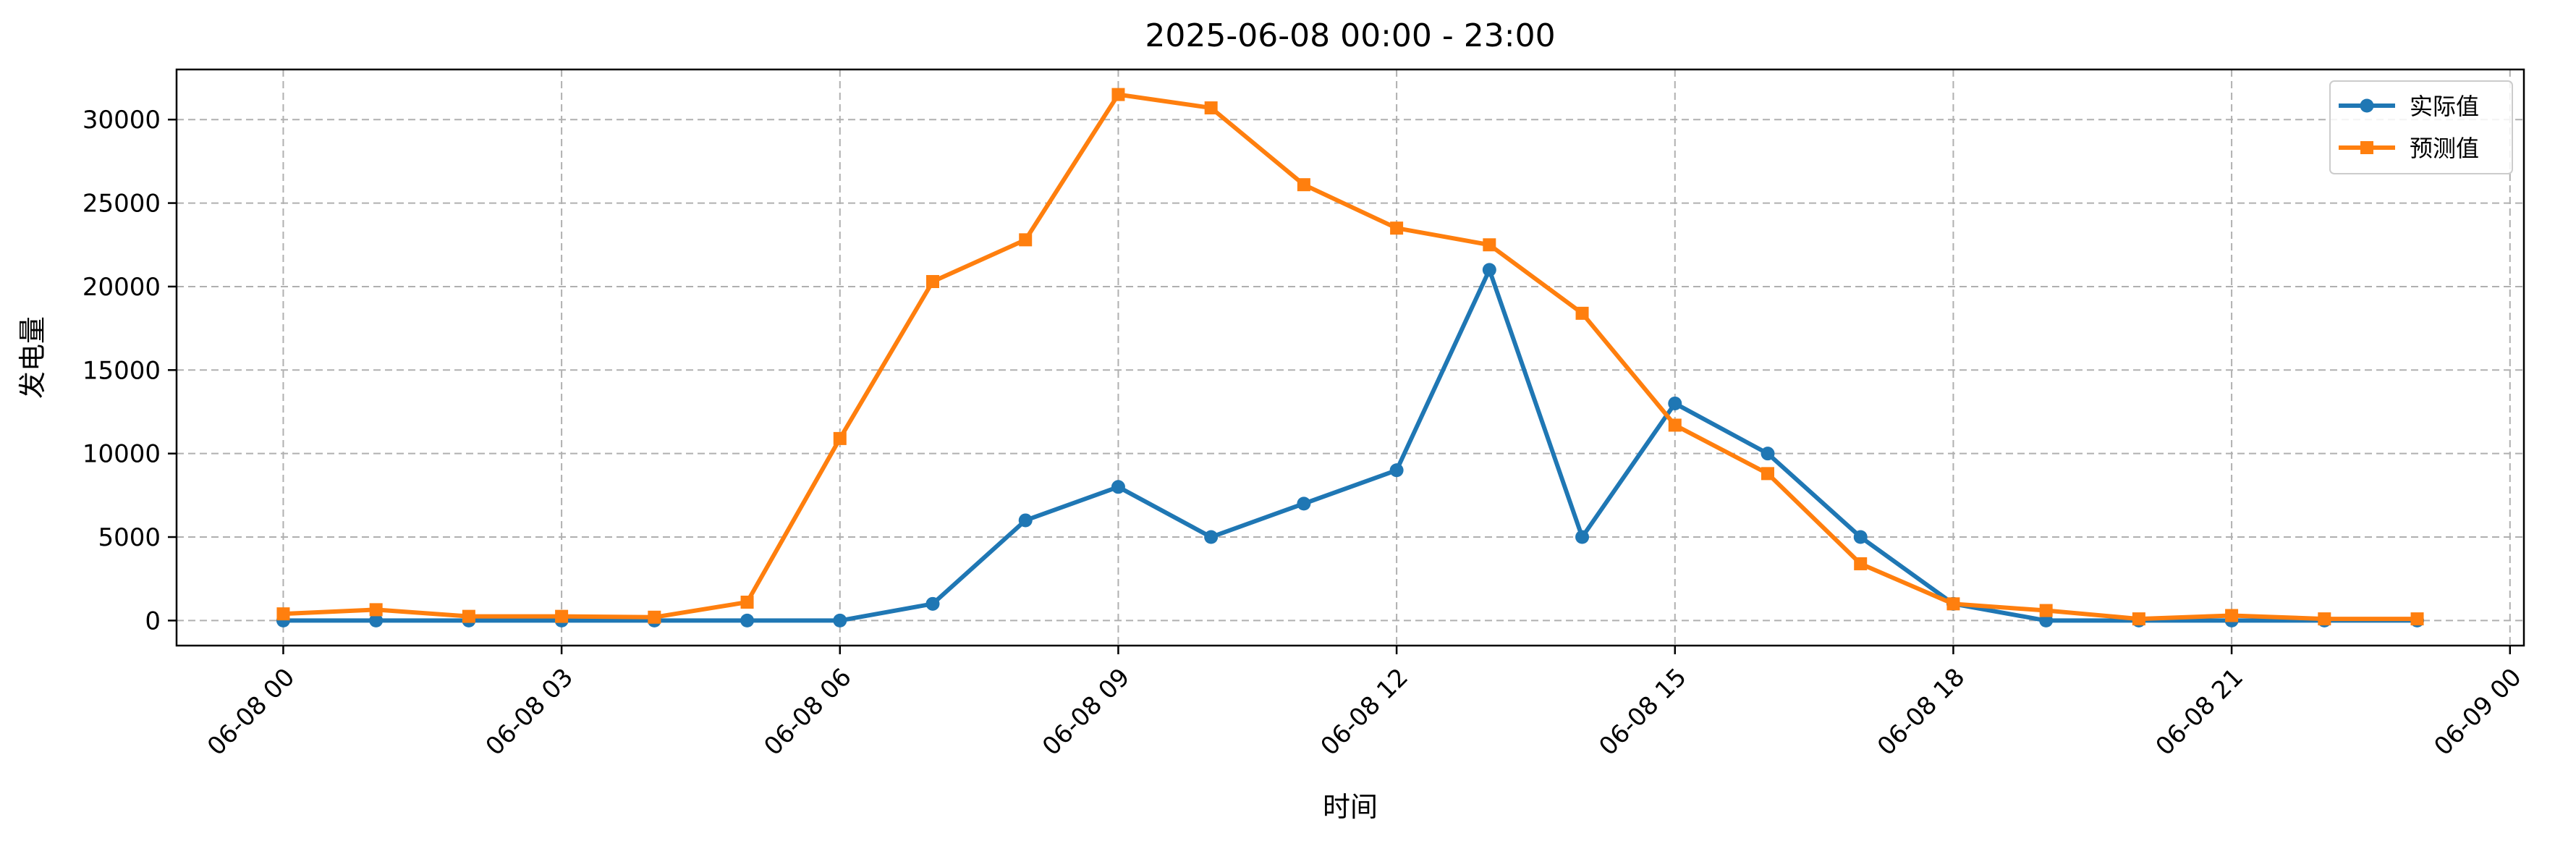  Describe the element at coordinates (807, 712) in the screenshot. I see `x-tick-label: 06-08 06` at that location.